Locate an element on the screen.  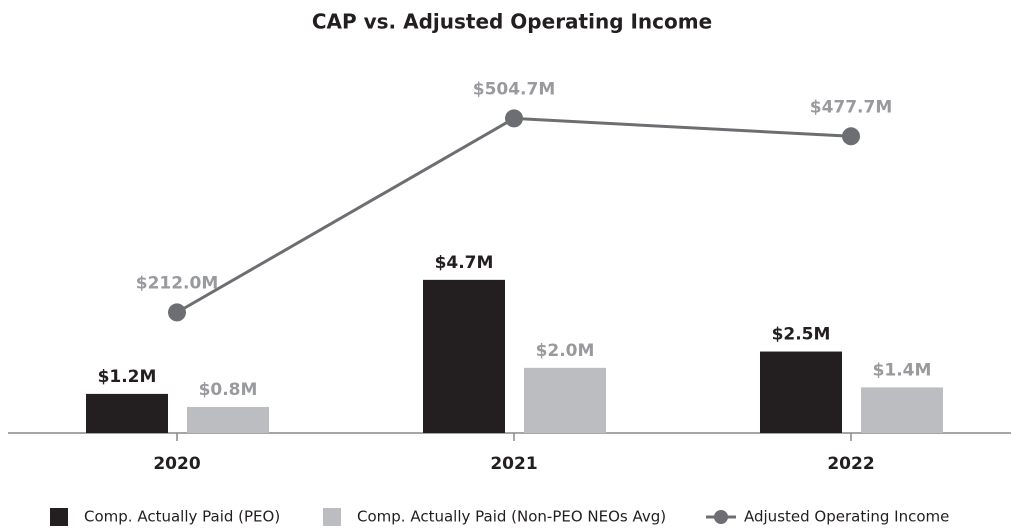
legend-label: Comp. Actually Paid (PEO) is located at coordinates (182, 517).